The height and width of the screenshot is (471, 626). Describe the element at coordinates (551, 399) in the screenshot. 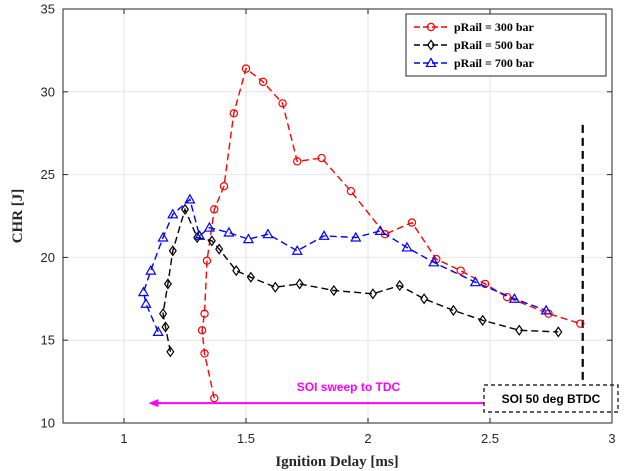

I see `soi-box-label: SOI 50 deg BTDC` at that location.